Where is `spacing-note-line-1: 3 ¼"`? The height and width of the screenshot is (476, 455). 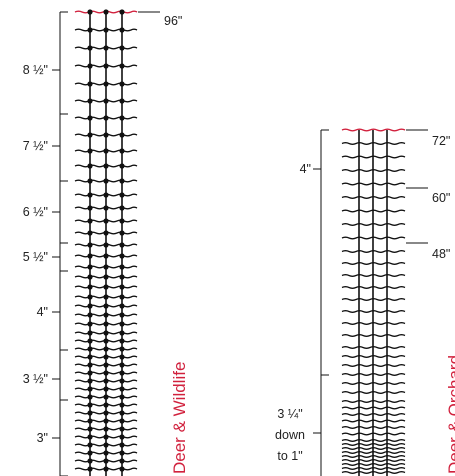
spacing-note-line-1: 3 ¼" is located at coordinates (289, 414).